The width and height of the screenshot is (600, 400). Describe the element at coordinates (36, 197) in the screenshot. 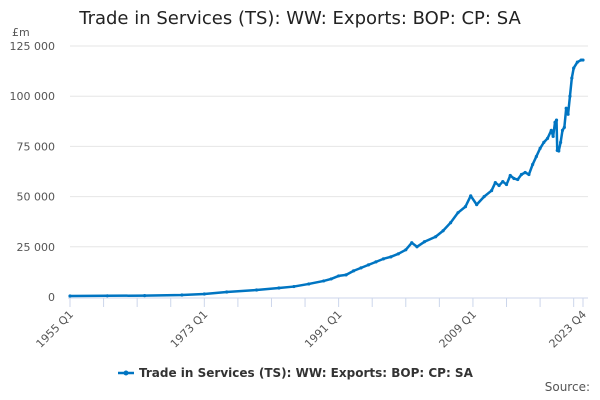

I see `y-tick-label: 50 000` at that location.